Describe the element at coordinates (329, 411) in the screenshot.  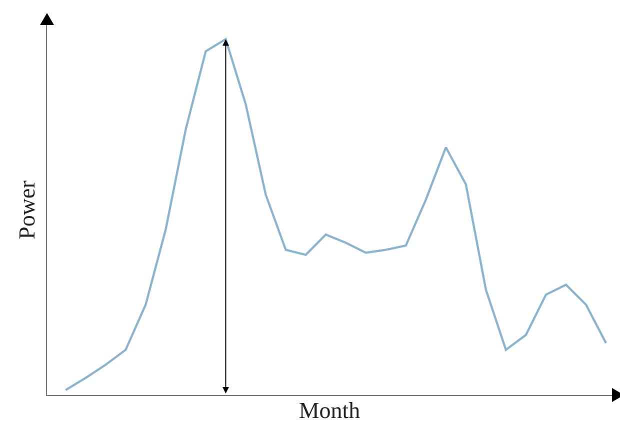
I see `x-axis-title: Month` at that location.